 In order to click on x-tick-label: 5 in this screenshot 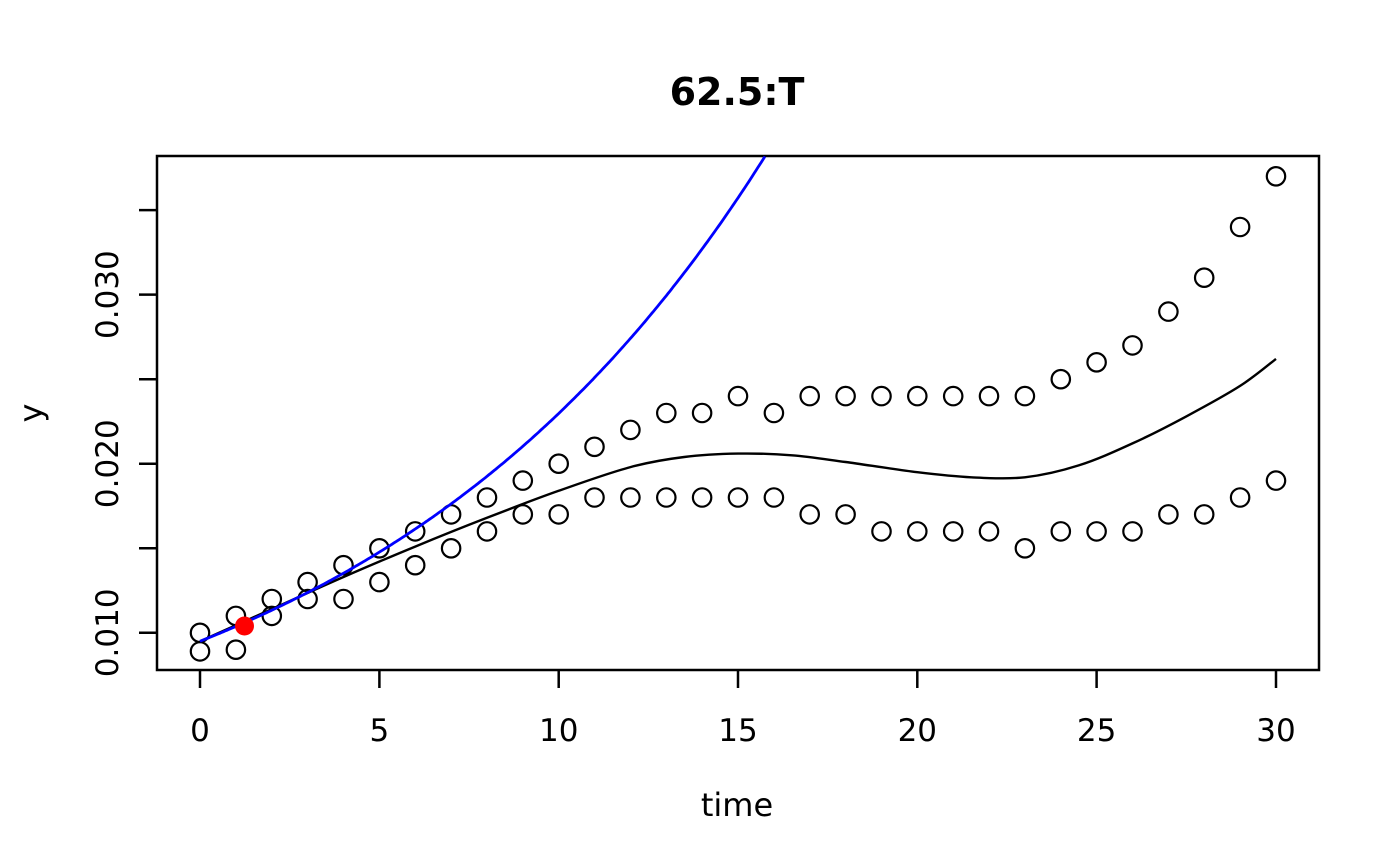, I will do `click(380, 731)`.